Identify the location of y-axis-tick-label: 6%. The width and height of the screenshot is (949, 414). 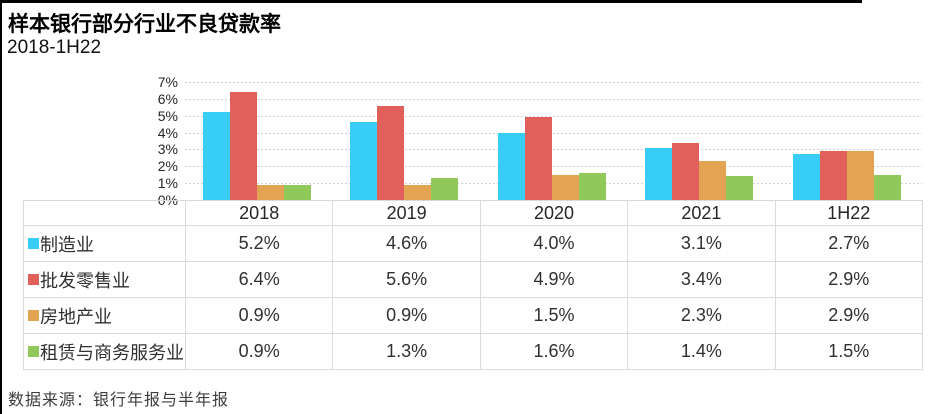
(167, 98).